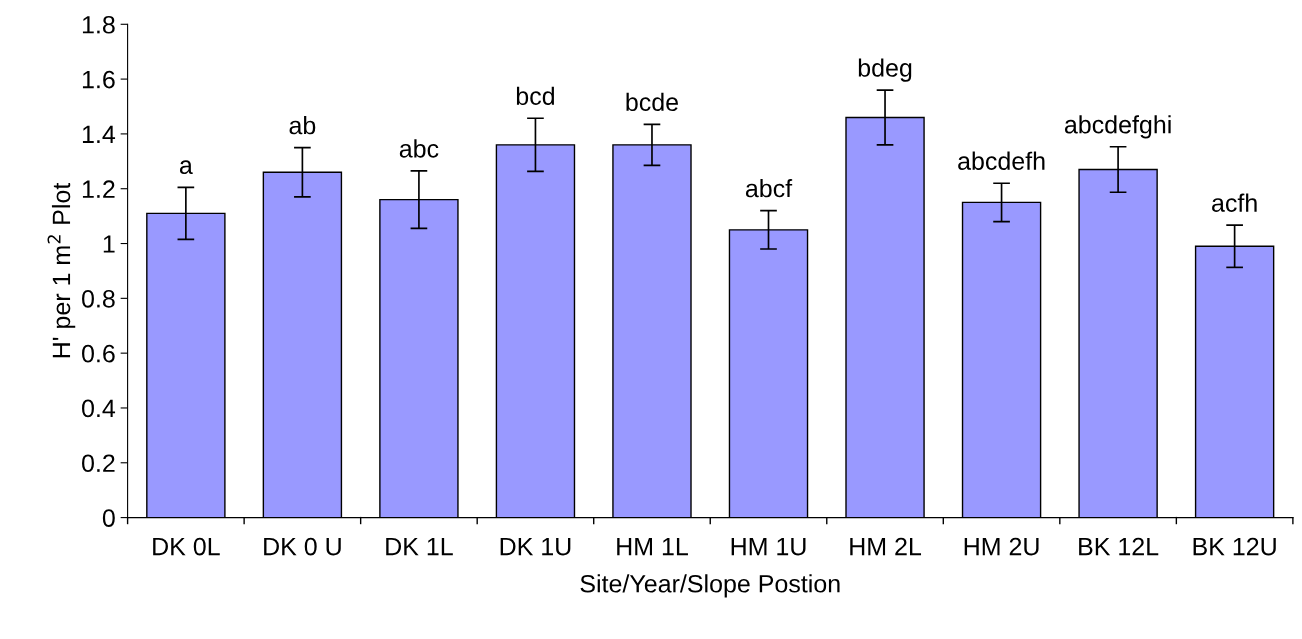  Describe the element at coordinates (535, 96) in the screenshot. I see `annotation: bcd` at that location.